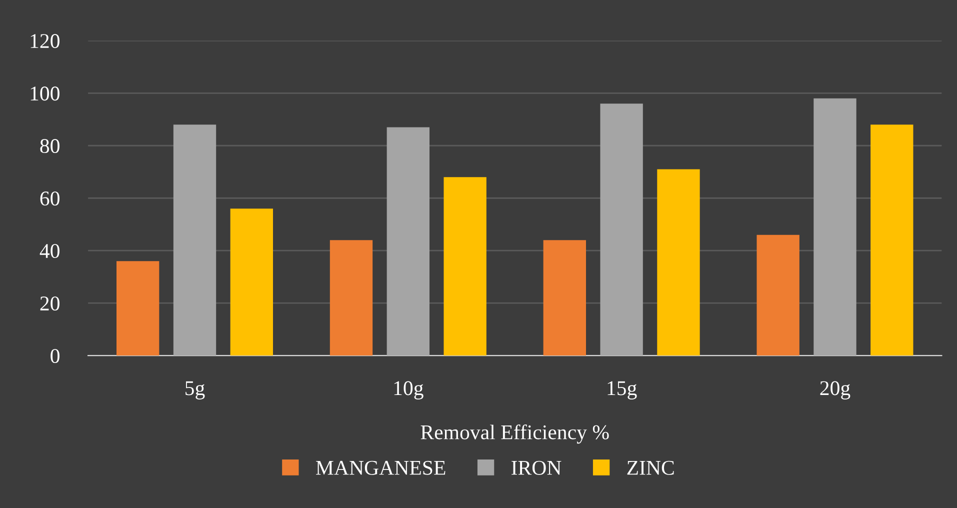  I want to click on y-tick-label: 80, so click(50, 146).